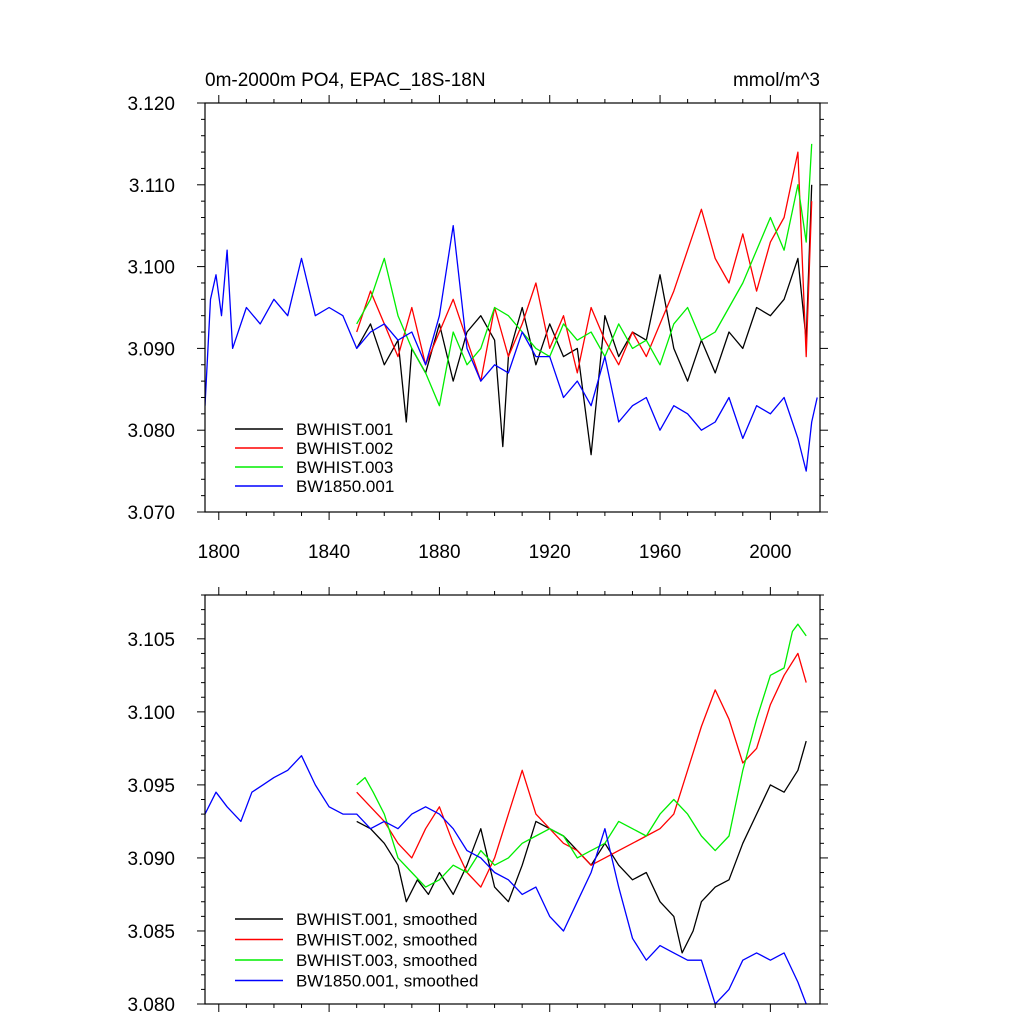 Image resolution: width=1024 pixels, height=1024 pixels. Describe the element at coordinates (152, 186) in the screenshot. I see `y-tick-label: 3.110` at that location.